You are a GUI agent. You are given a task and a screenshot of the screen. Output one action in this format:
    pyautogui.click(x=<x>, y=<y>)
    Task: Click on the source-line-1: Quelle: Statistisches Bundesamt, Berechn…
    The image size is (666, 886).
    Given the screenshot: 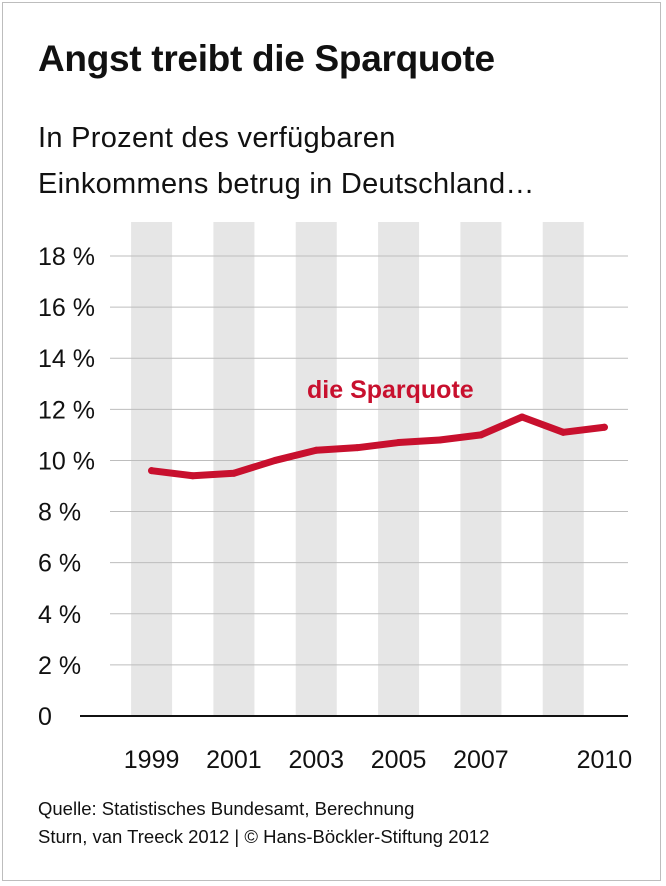 What is the action you would take?
    pyautogui.click(x=226, y=808)
    